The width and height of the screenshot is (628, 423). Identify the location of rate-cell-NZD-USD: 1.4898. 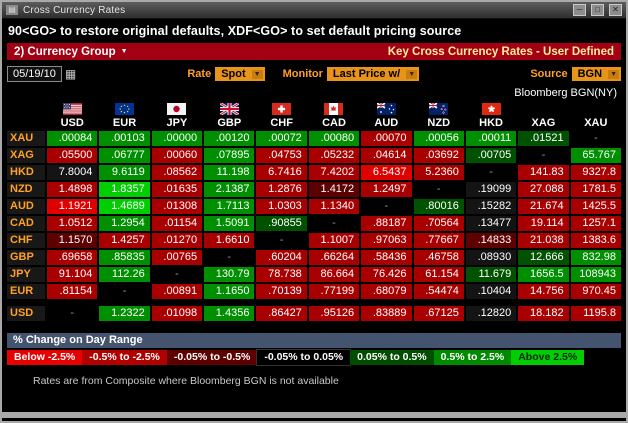
(72, 189).